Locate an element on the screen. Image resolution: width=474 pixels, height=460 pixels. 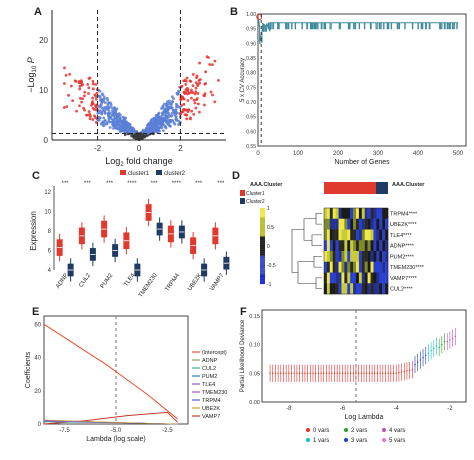
panel-label: A is located at coordinates (38, 12).